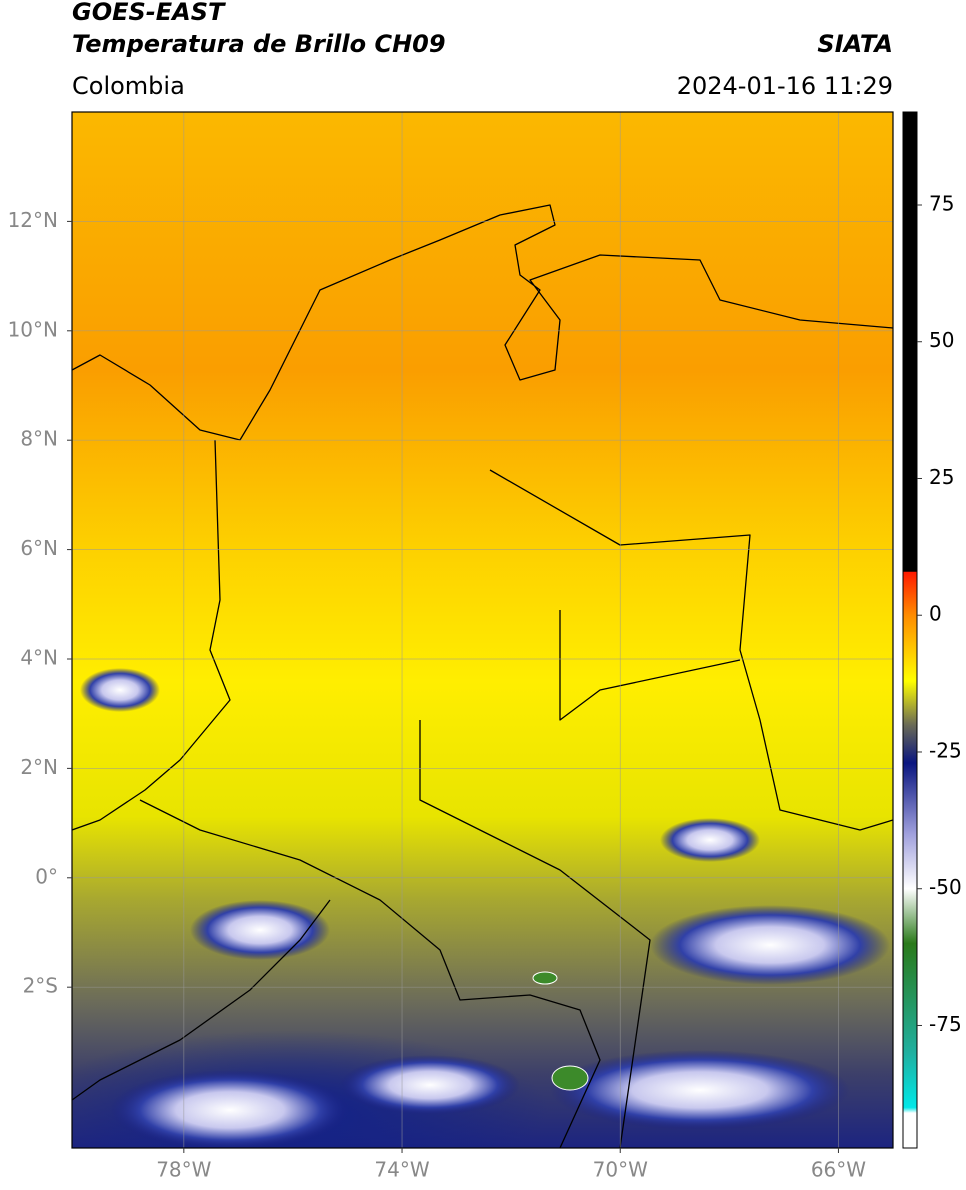 The height and width of the screenshot is (1190, 966). What do you see at coordinates (183, 1170) in the screenshot?
I see `x-tick-label: 78°W` at bounding box center [183, 1170].